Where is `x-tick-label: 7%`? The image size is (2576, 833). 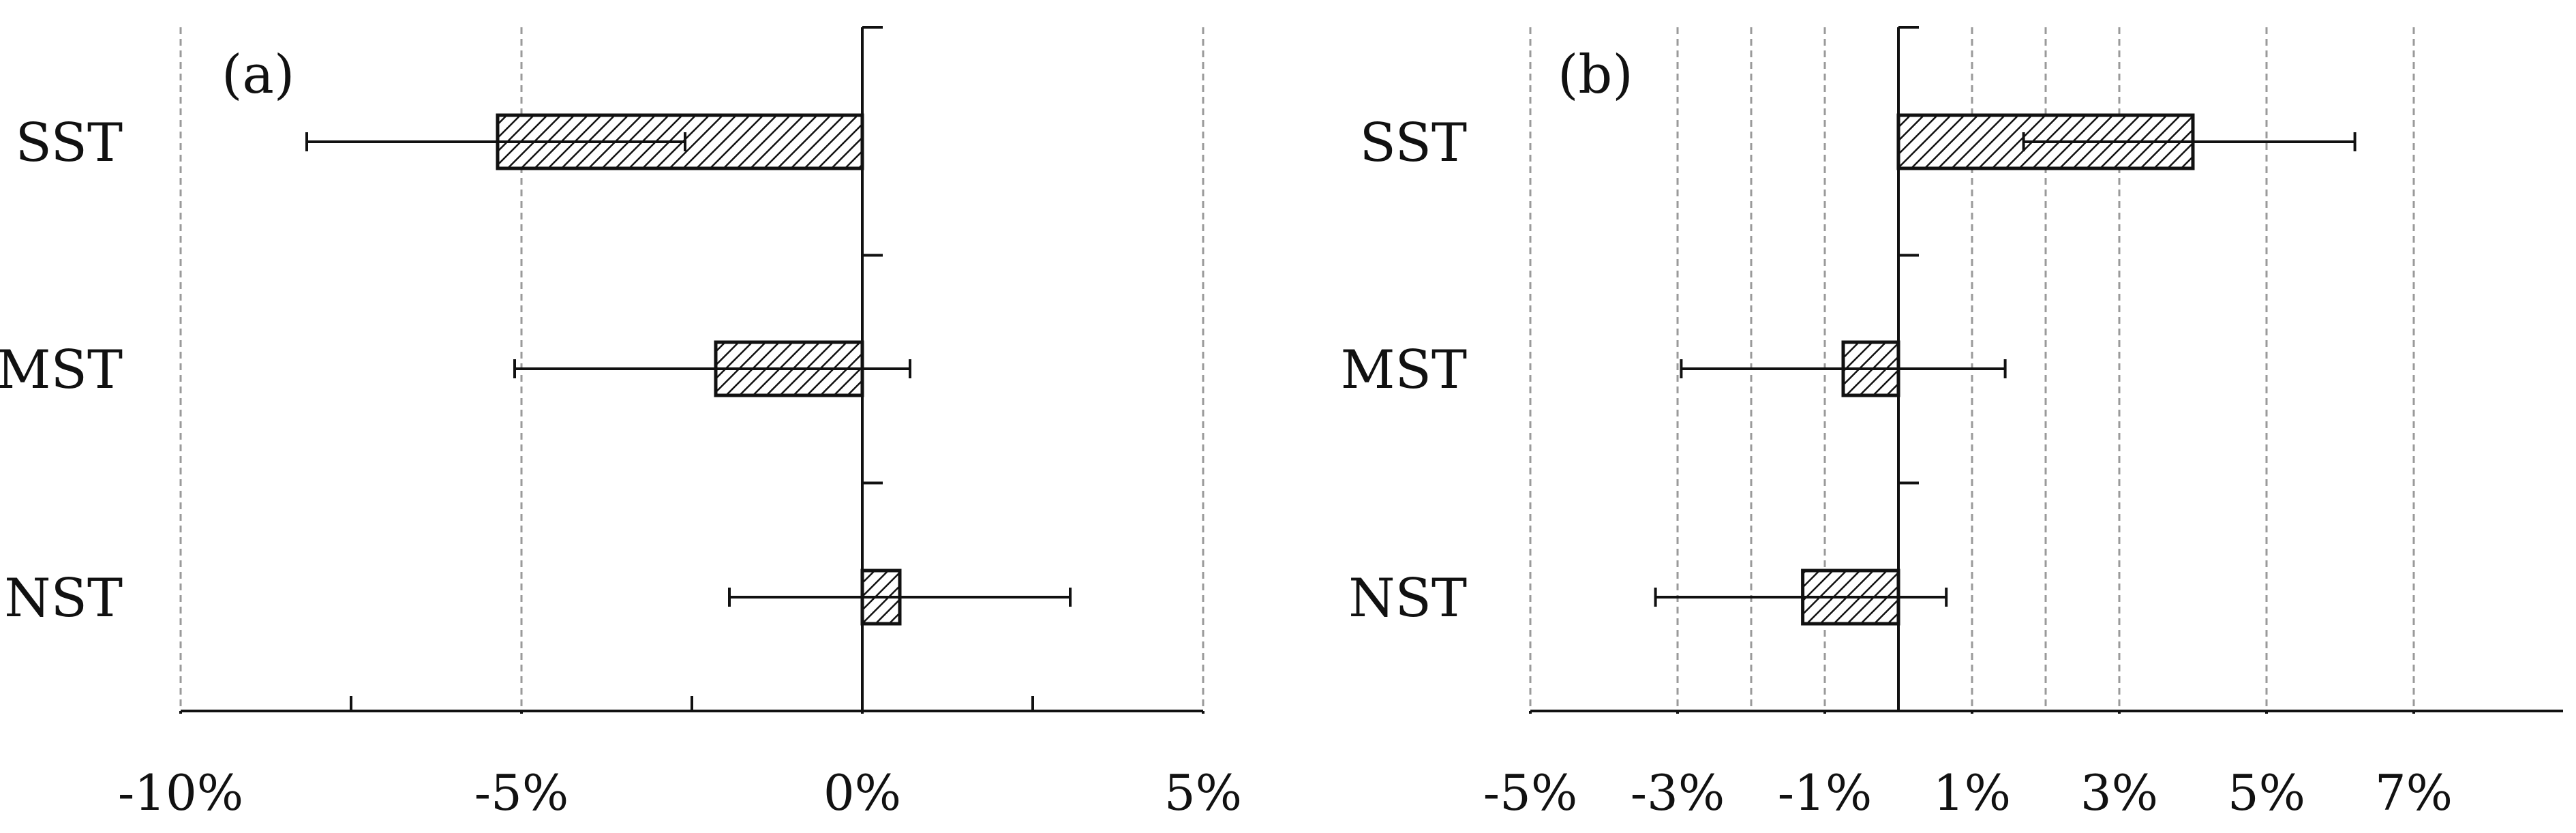 x-tick-label: 7% is located at coordinates (2414, 792).